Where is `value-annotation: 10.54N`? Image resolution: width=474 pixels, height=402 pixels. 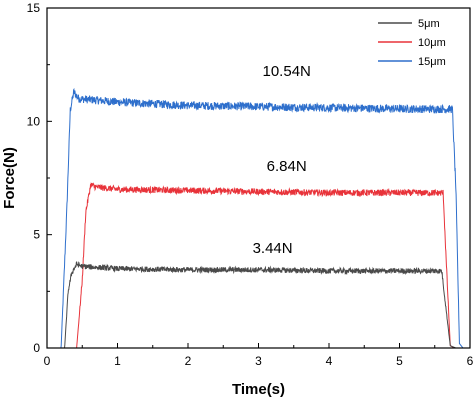
value-annotation: 10.54N is located at coordinates (287, 71).